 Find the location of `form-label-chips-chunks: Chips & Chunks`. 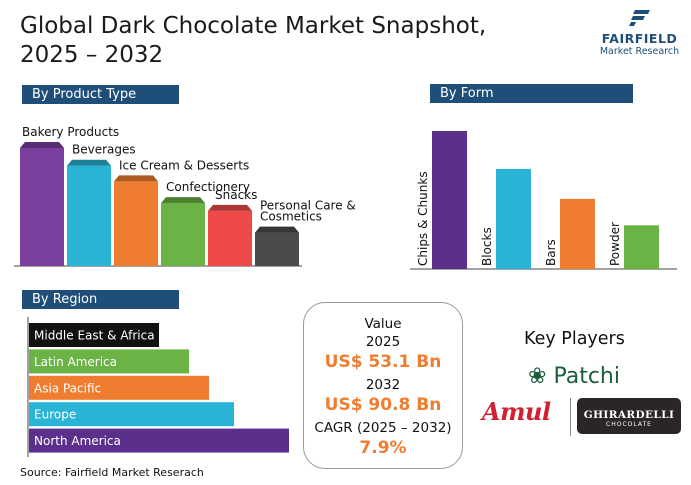

form-label-chips-chunks: Chips & Chunks is located at coordinates (423, 218).